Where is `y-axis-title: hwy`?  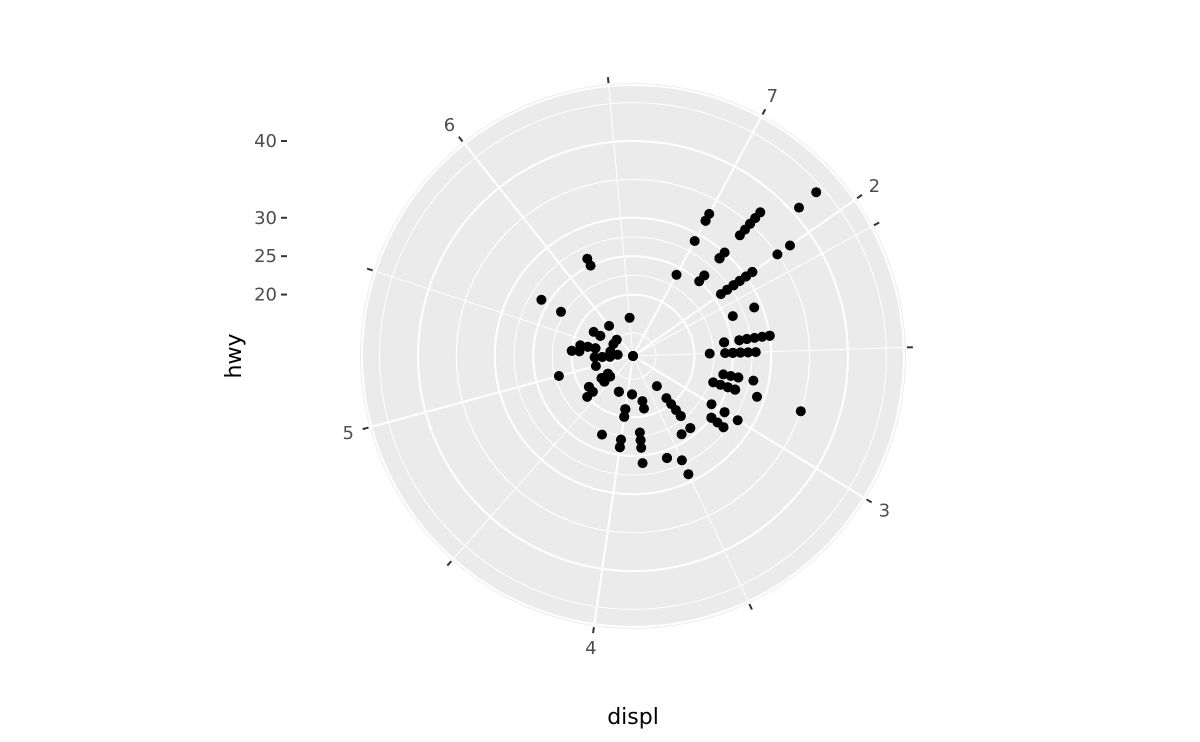
y-axis-title: hwy is located at coordinates (234, 356).